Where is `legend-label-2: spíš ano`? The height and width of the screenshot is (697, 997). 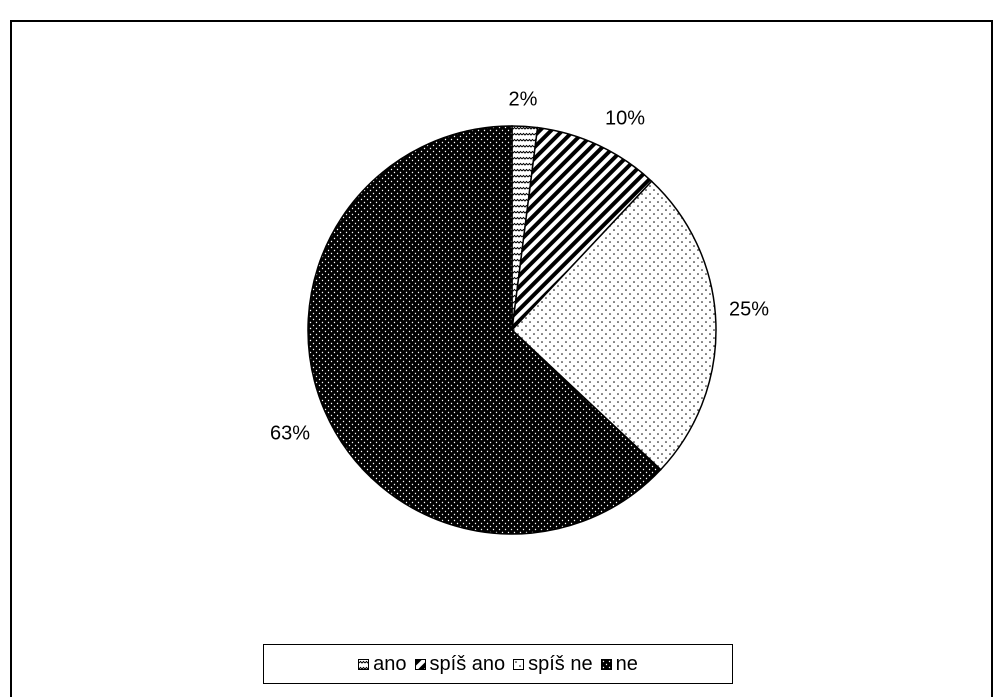
legend-label-2: spíš ano is located at coordinates (467, 663).